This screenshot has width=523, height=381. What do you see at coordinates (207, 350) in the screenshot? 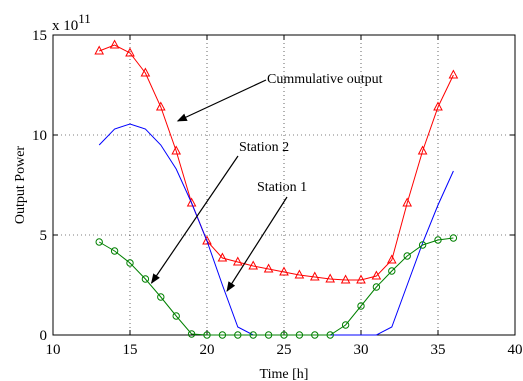
I see `x-tick-label: 20` at bounding box center [207, 350].